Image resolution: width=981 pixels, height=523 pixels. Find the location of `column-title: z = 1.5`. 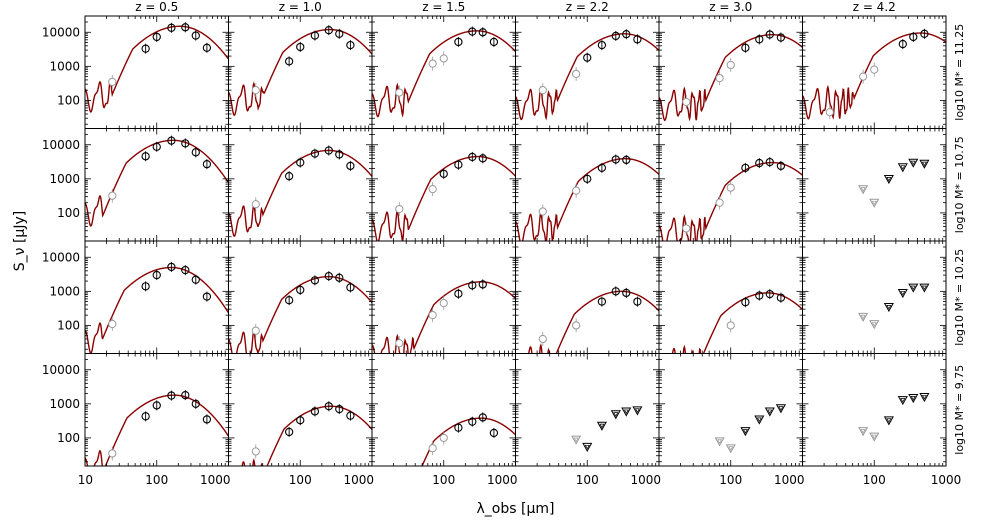

column-title: z = 1.5 is located at coordinates (443, 7).